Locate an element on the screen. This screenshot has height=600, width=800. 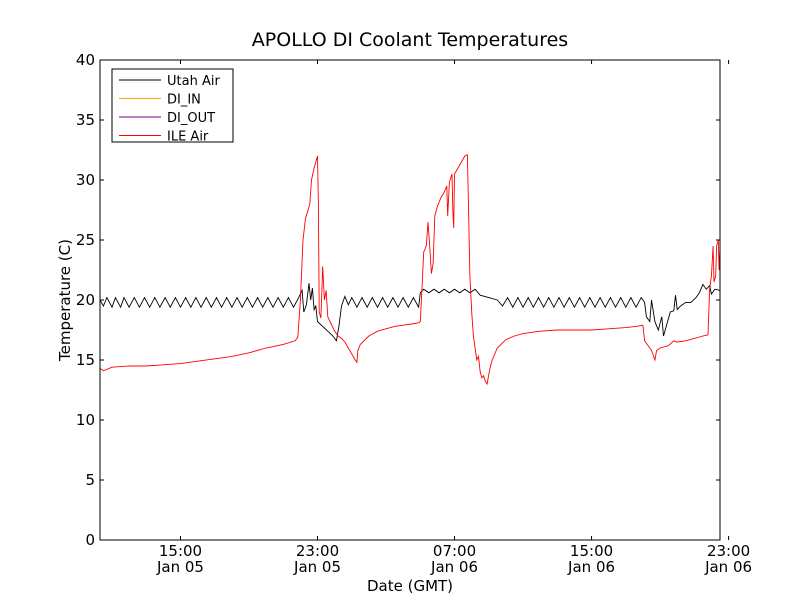
series-line-utah-air is located at coordinates (410, 312).